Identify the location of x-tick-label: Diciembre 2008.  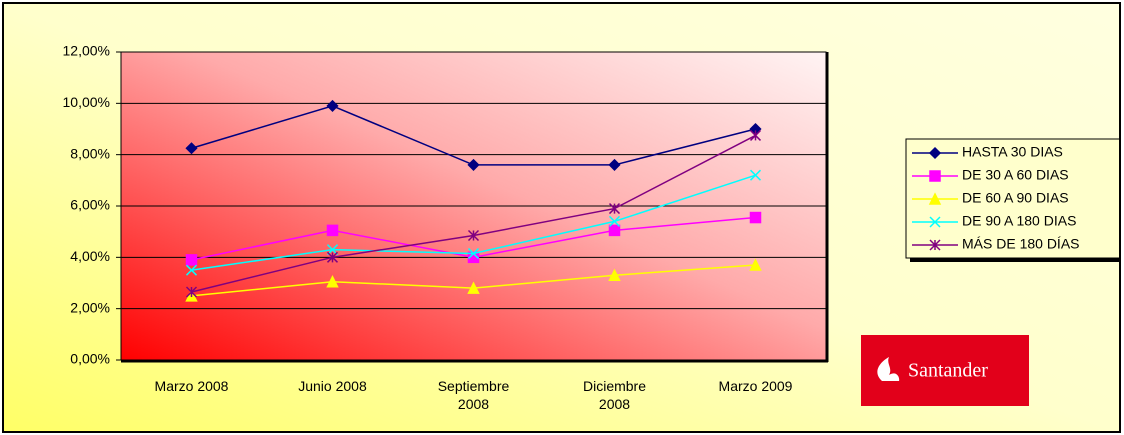
(614, 395).